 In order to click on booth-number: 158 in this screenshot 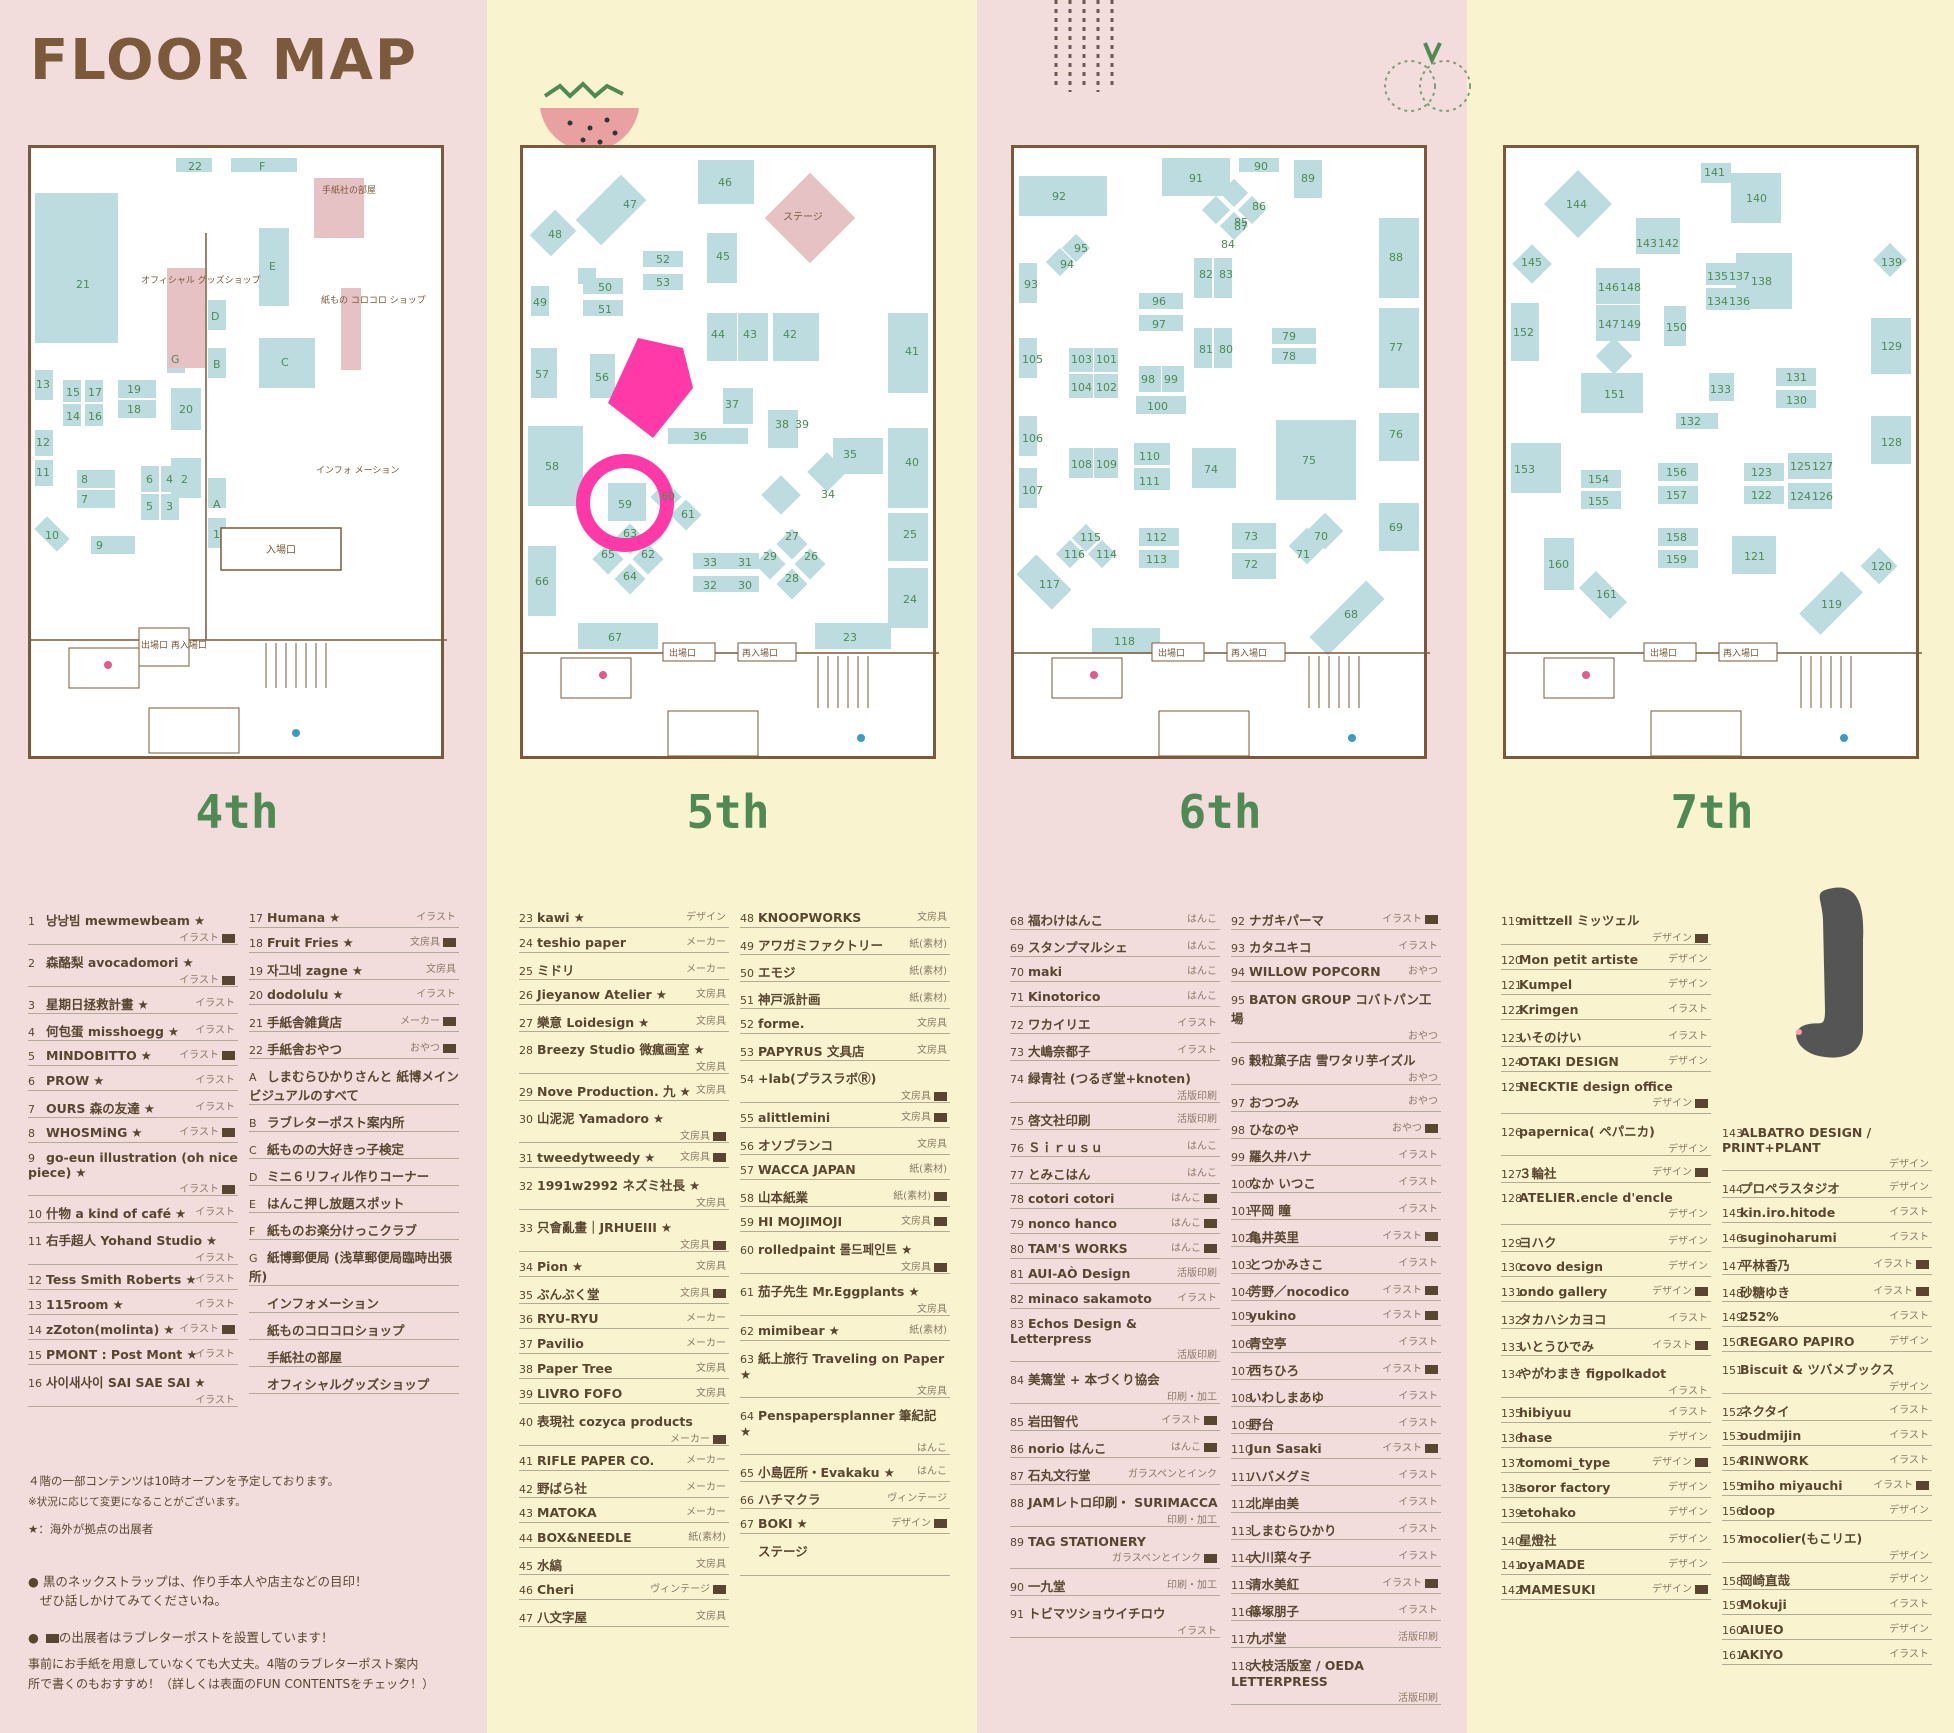, I will do `click(1732, 1581)`.